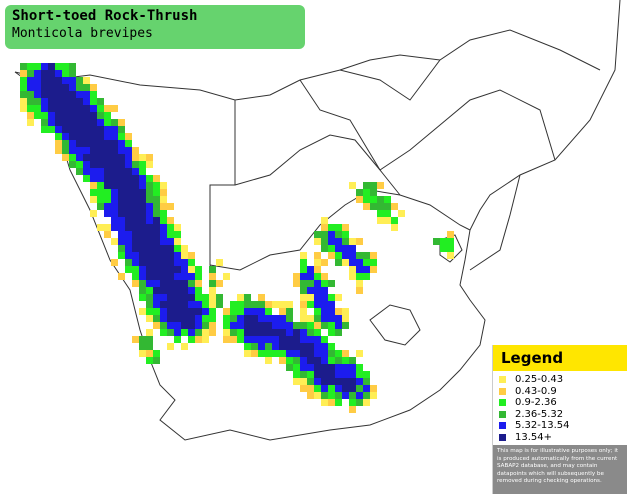 Image resolution: width=627 pixels, height=494 pixels. I want to click on legend-item: 0.43-0.9, so click(563, 392).